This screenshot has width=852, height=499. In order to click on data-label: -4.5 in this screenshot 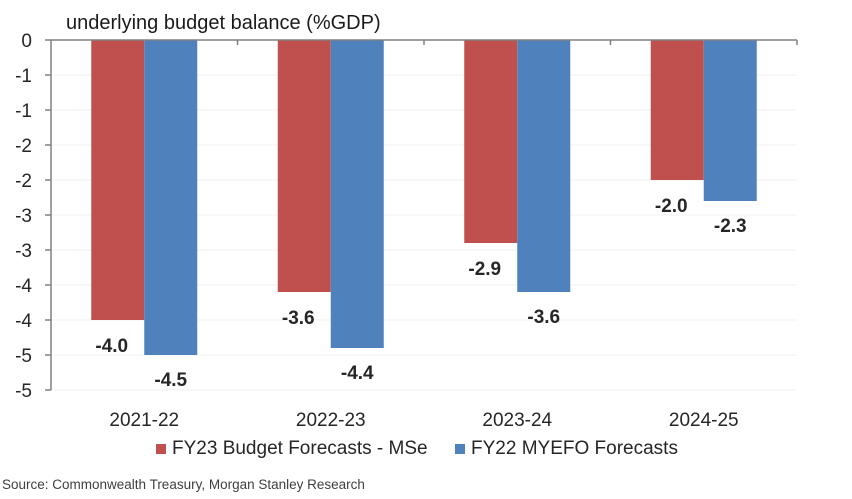, I will do `click(170, 380)`.